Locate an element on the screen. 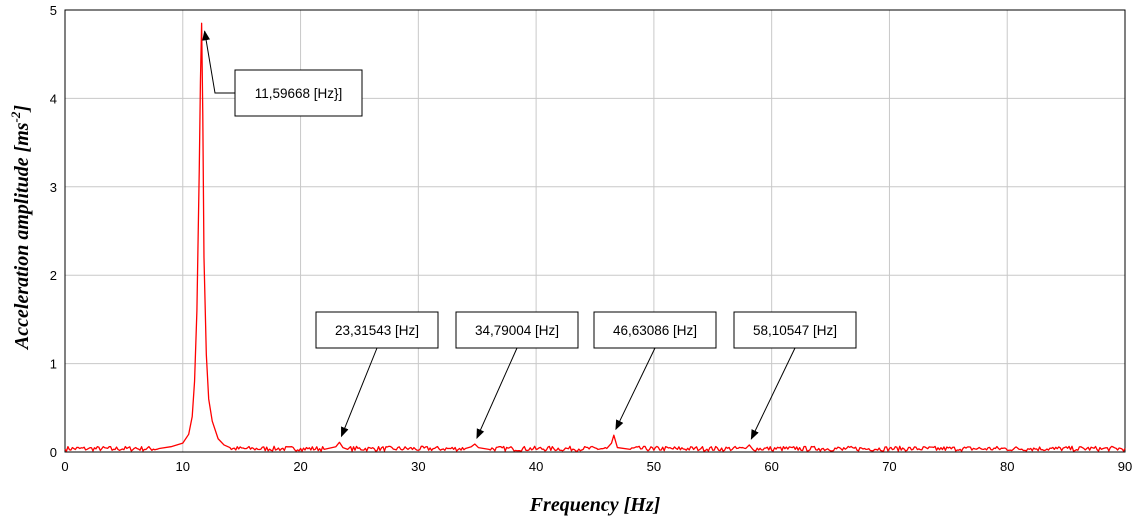 This screenshot has width=1136, height=520. y-tick-label-1: 1 is located at coordinates (53, 364).